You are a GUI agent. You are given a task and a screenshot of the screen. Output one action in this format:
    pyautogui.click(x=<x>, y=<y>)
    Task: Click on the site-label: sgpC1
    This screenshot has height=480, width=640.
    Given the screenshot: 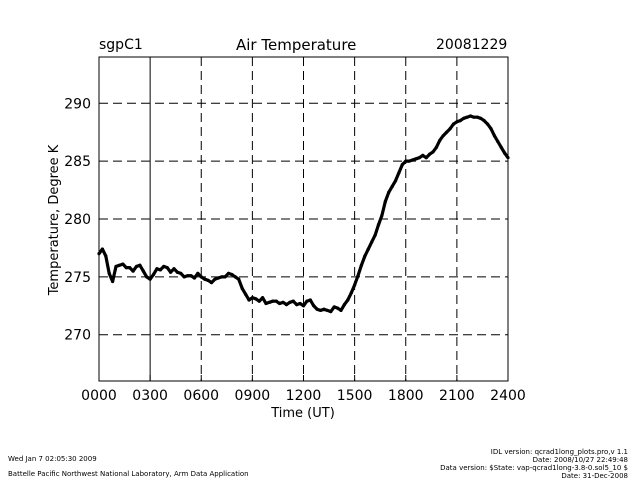 What is the action you would take?
    pyautogui.click(x=121, y=45)
    